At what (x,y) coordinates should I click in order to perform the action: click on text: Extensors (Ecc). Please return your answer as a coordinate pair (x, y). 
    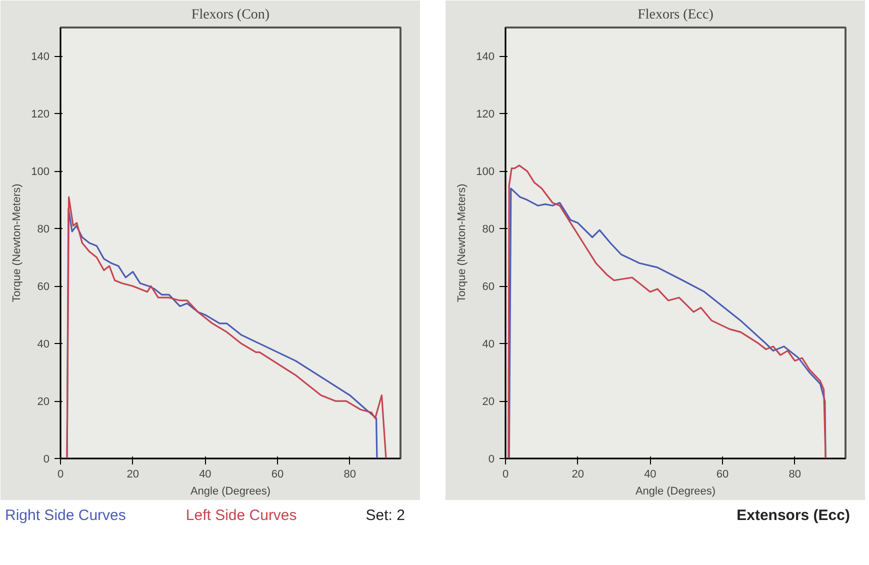
    Looking at the image, I should click on (793, 516).